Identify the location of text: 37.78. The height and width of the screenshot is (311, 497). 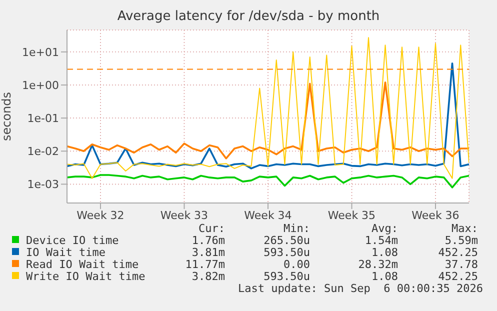
(461, 264).